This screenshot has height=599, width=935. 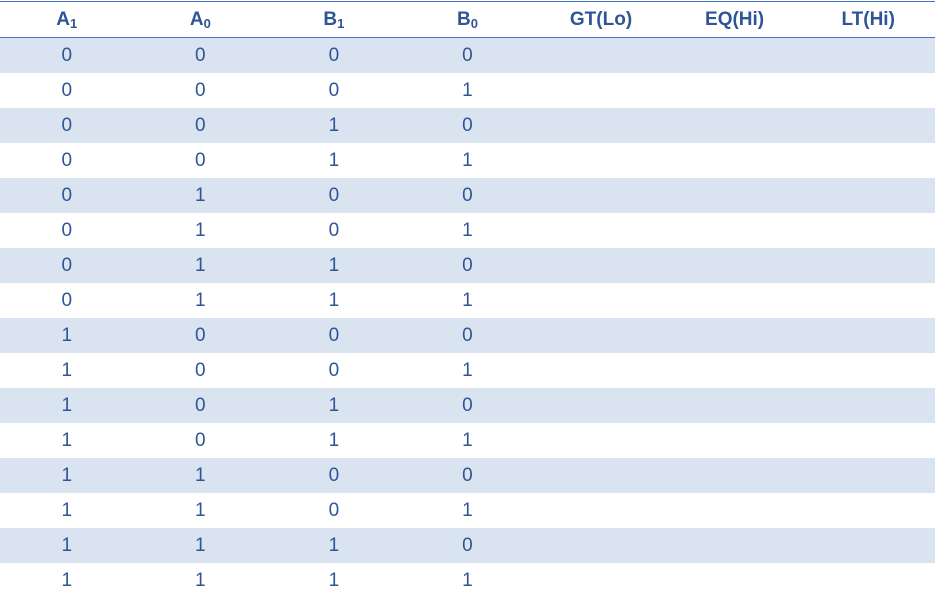 I want to click on header-subscript: 1, so click(x=341, y=23).